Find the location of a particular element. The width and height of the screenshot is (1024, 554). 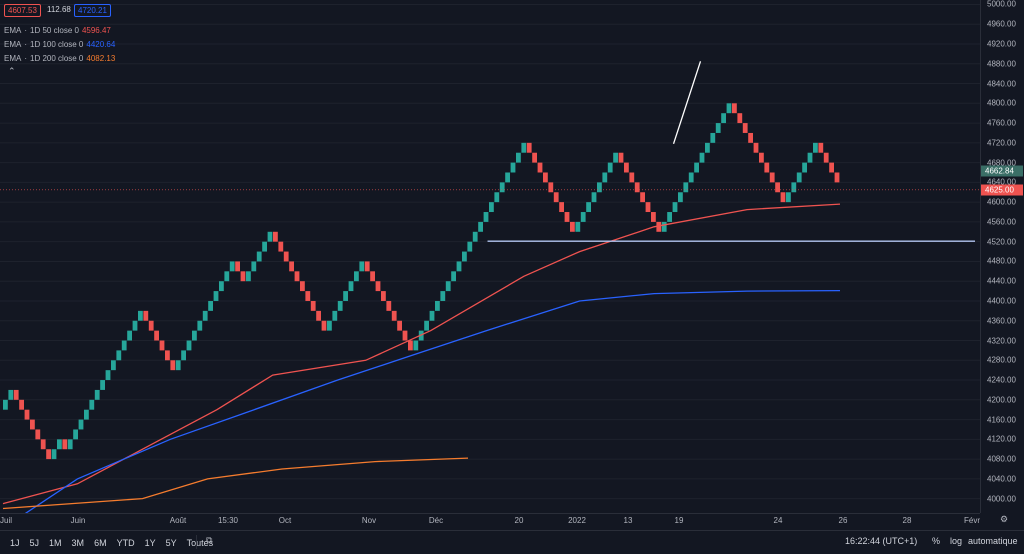

ohlc-close-box: 4720.21 is located at coordinates (92, 10).